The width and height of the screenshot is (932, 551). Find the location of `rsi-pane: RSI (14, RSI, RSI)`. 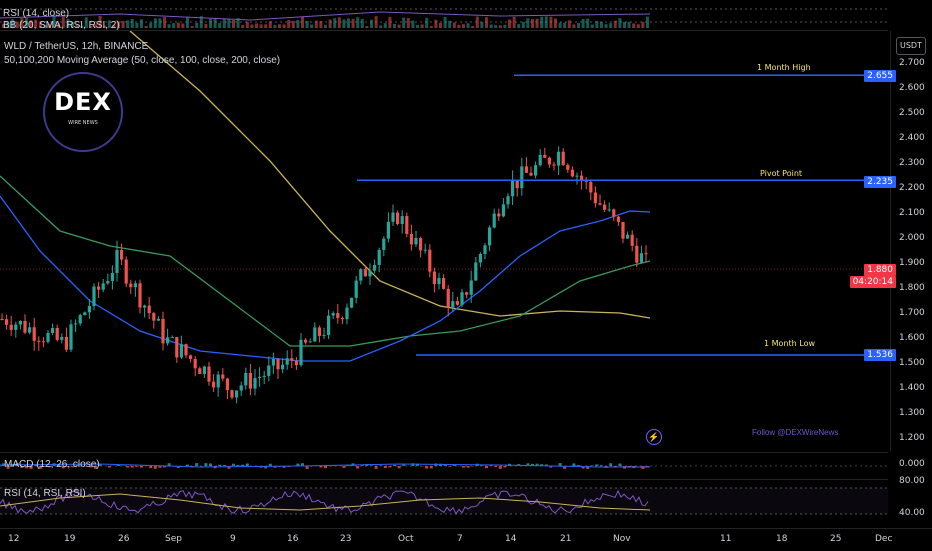

rsi-pane: RSI (14, RSI, RSI) is located at coordinates (444, 503).